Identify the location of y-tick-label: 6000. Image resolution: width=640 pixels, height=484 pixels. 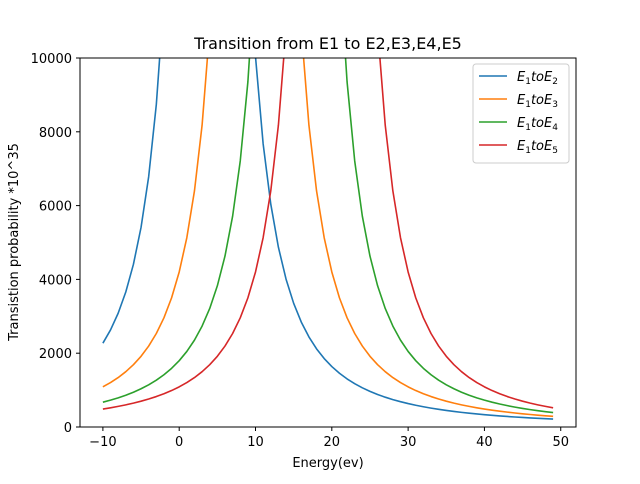
(55, 207).